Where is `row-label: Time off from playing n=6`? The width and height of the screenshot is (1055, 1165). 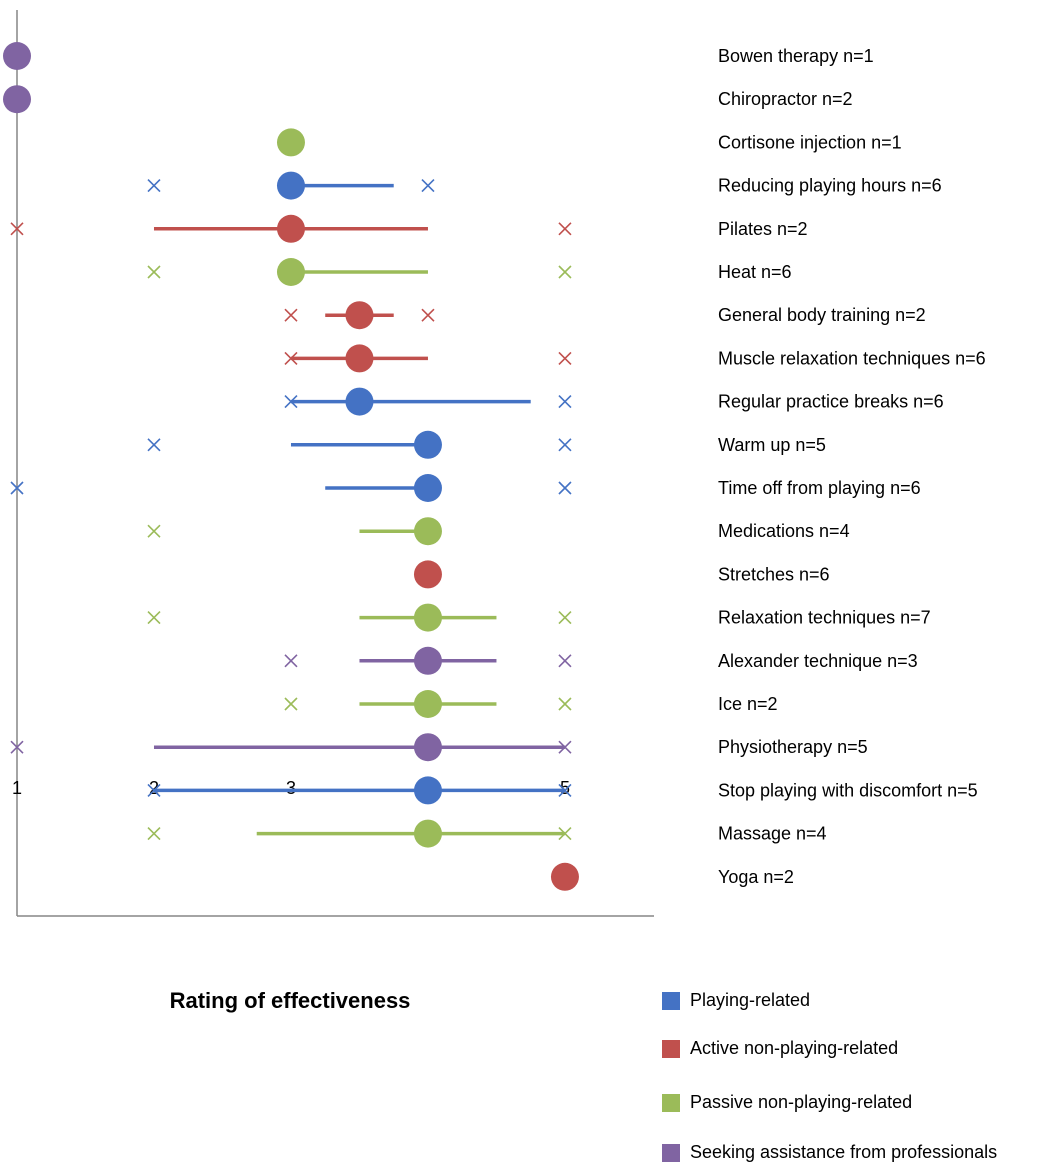 row-label: Time off from playing n=6 is located at coordinates (819, 488).